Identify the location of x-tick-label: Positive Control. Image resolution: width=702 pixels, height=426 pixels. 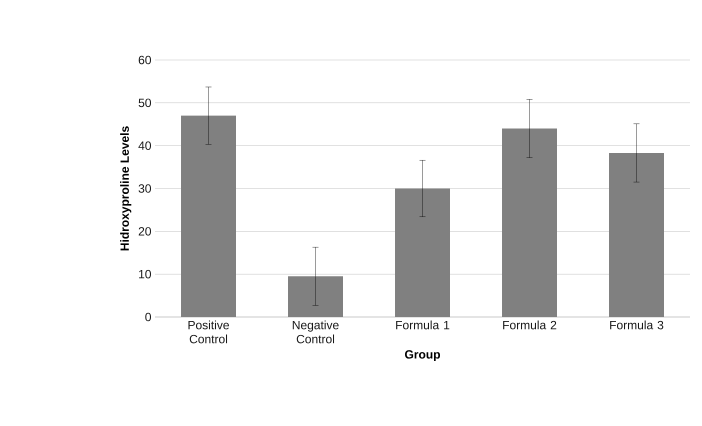
(208, 332).